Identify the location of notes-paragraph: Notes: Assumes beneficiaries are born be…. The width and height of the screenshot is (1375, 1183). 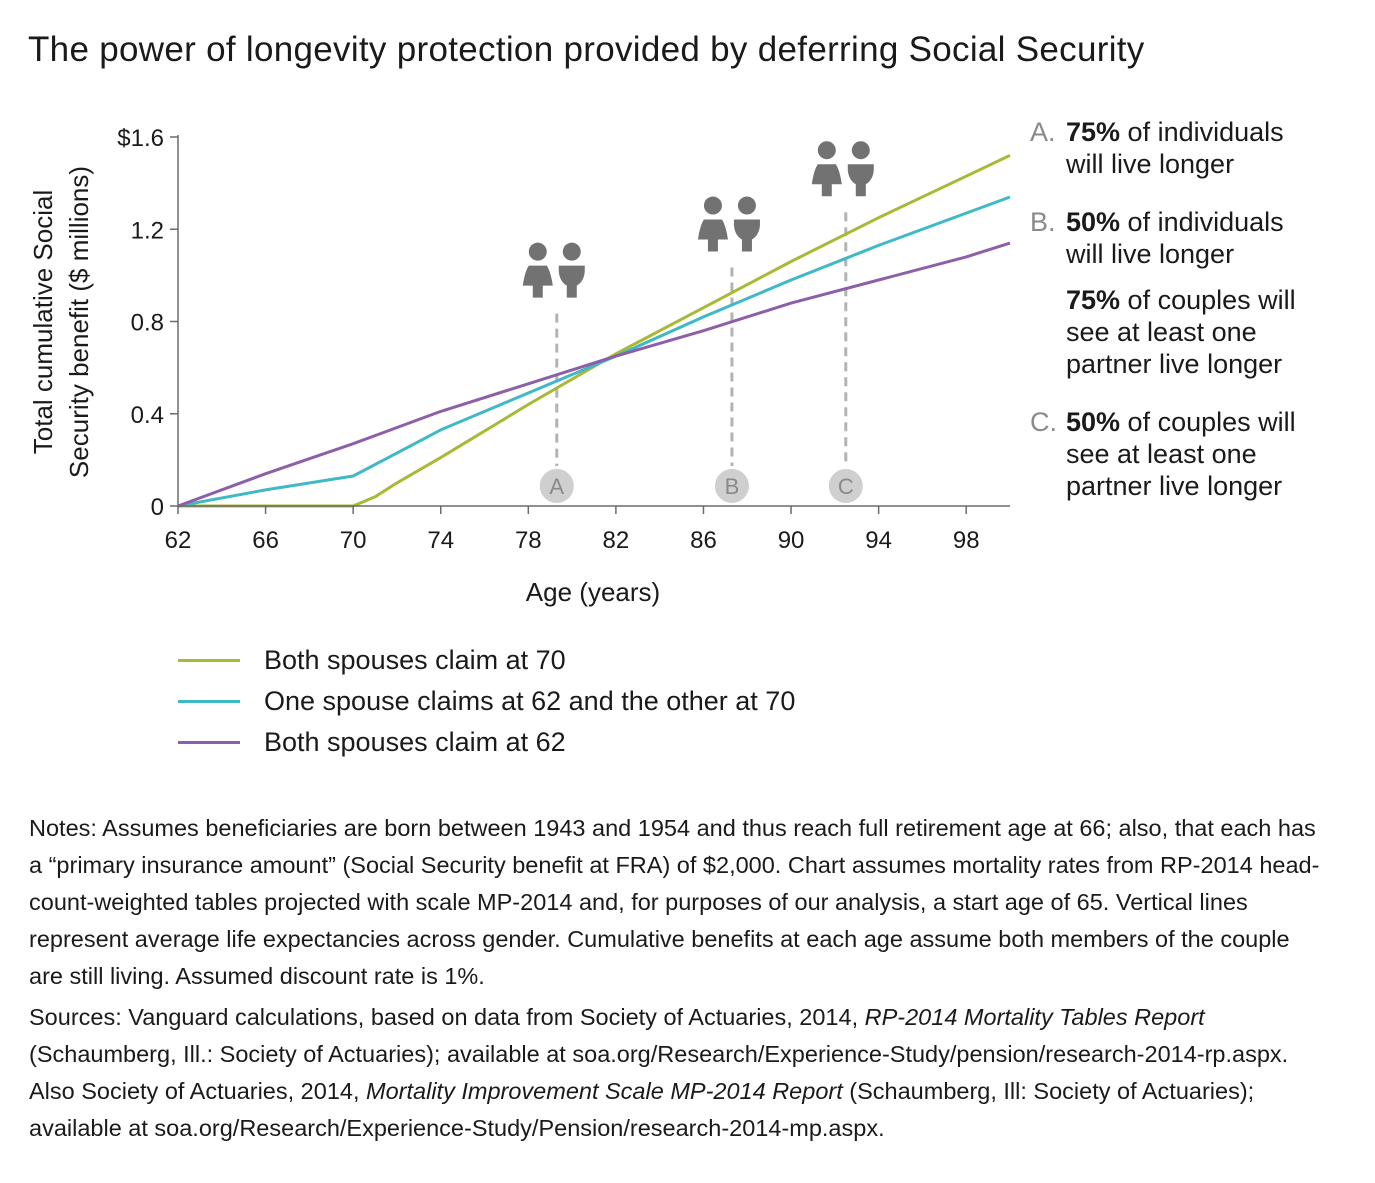
(679, 902).